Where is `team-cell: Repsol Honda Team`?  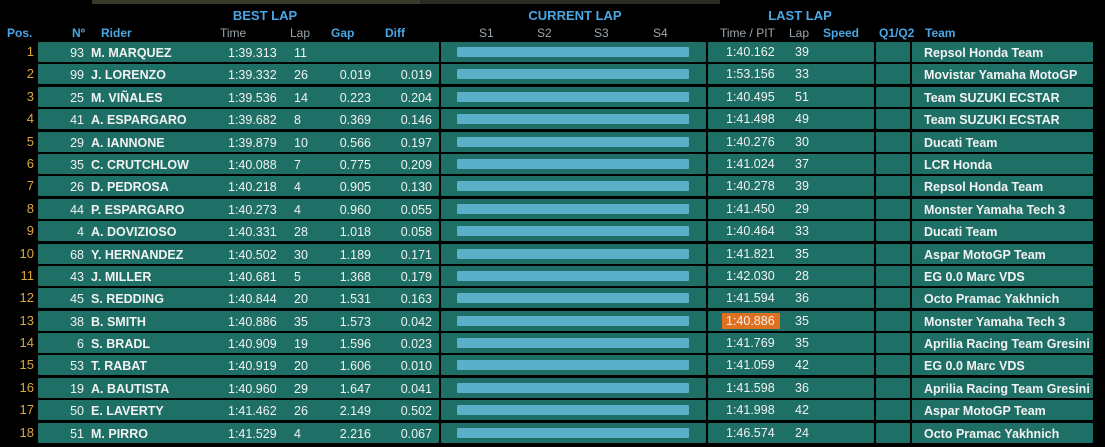
team-cell: Repsol Honda Team is located at coordinates (1002, 52).